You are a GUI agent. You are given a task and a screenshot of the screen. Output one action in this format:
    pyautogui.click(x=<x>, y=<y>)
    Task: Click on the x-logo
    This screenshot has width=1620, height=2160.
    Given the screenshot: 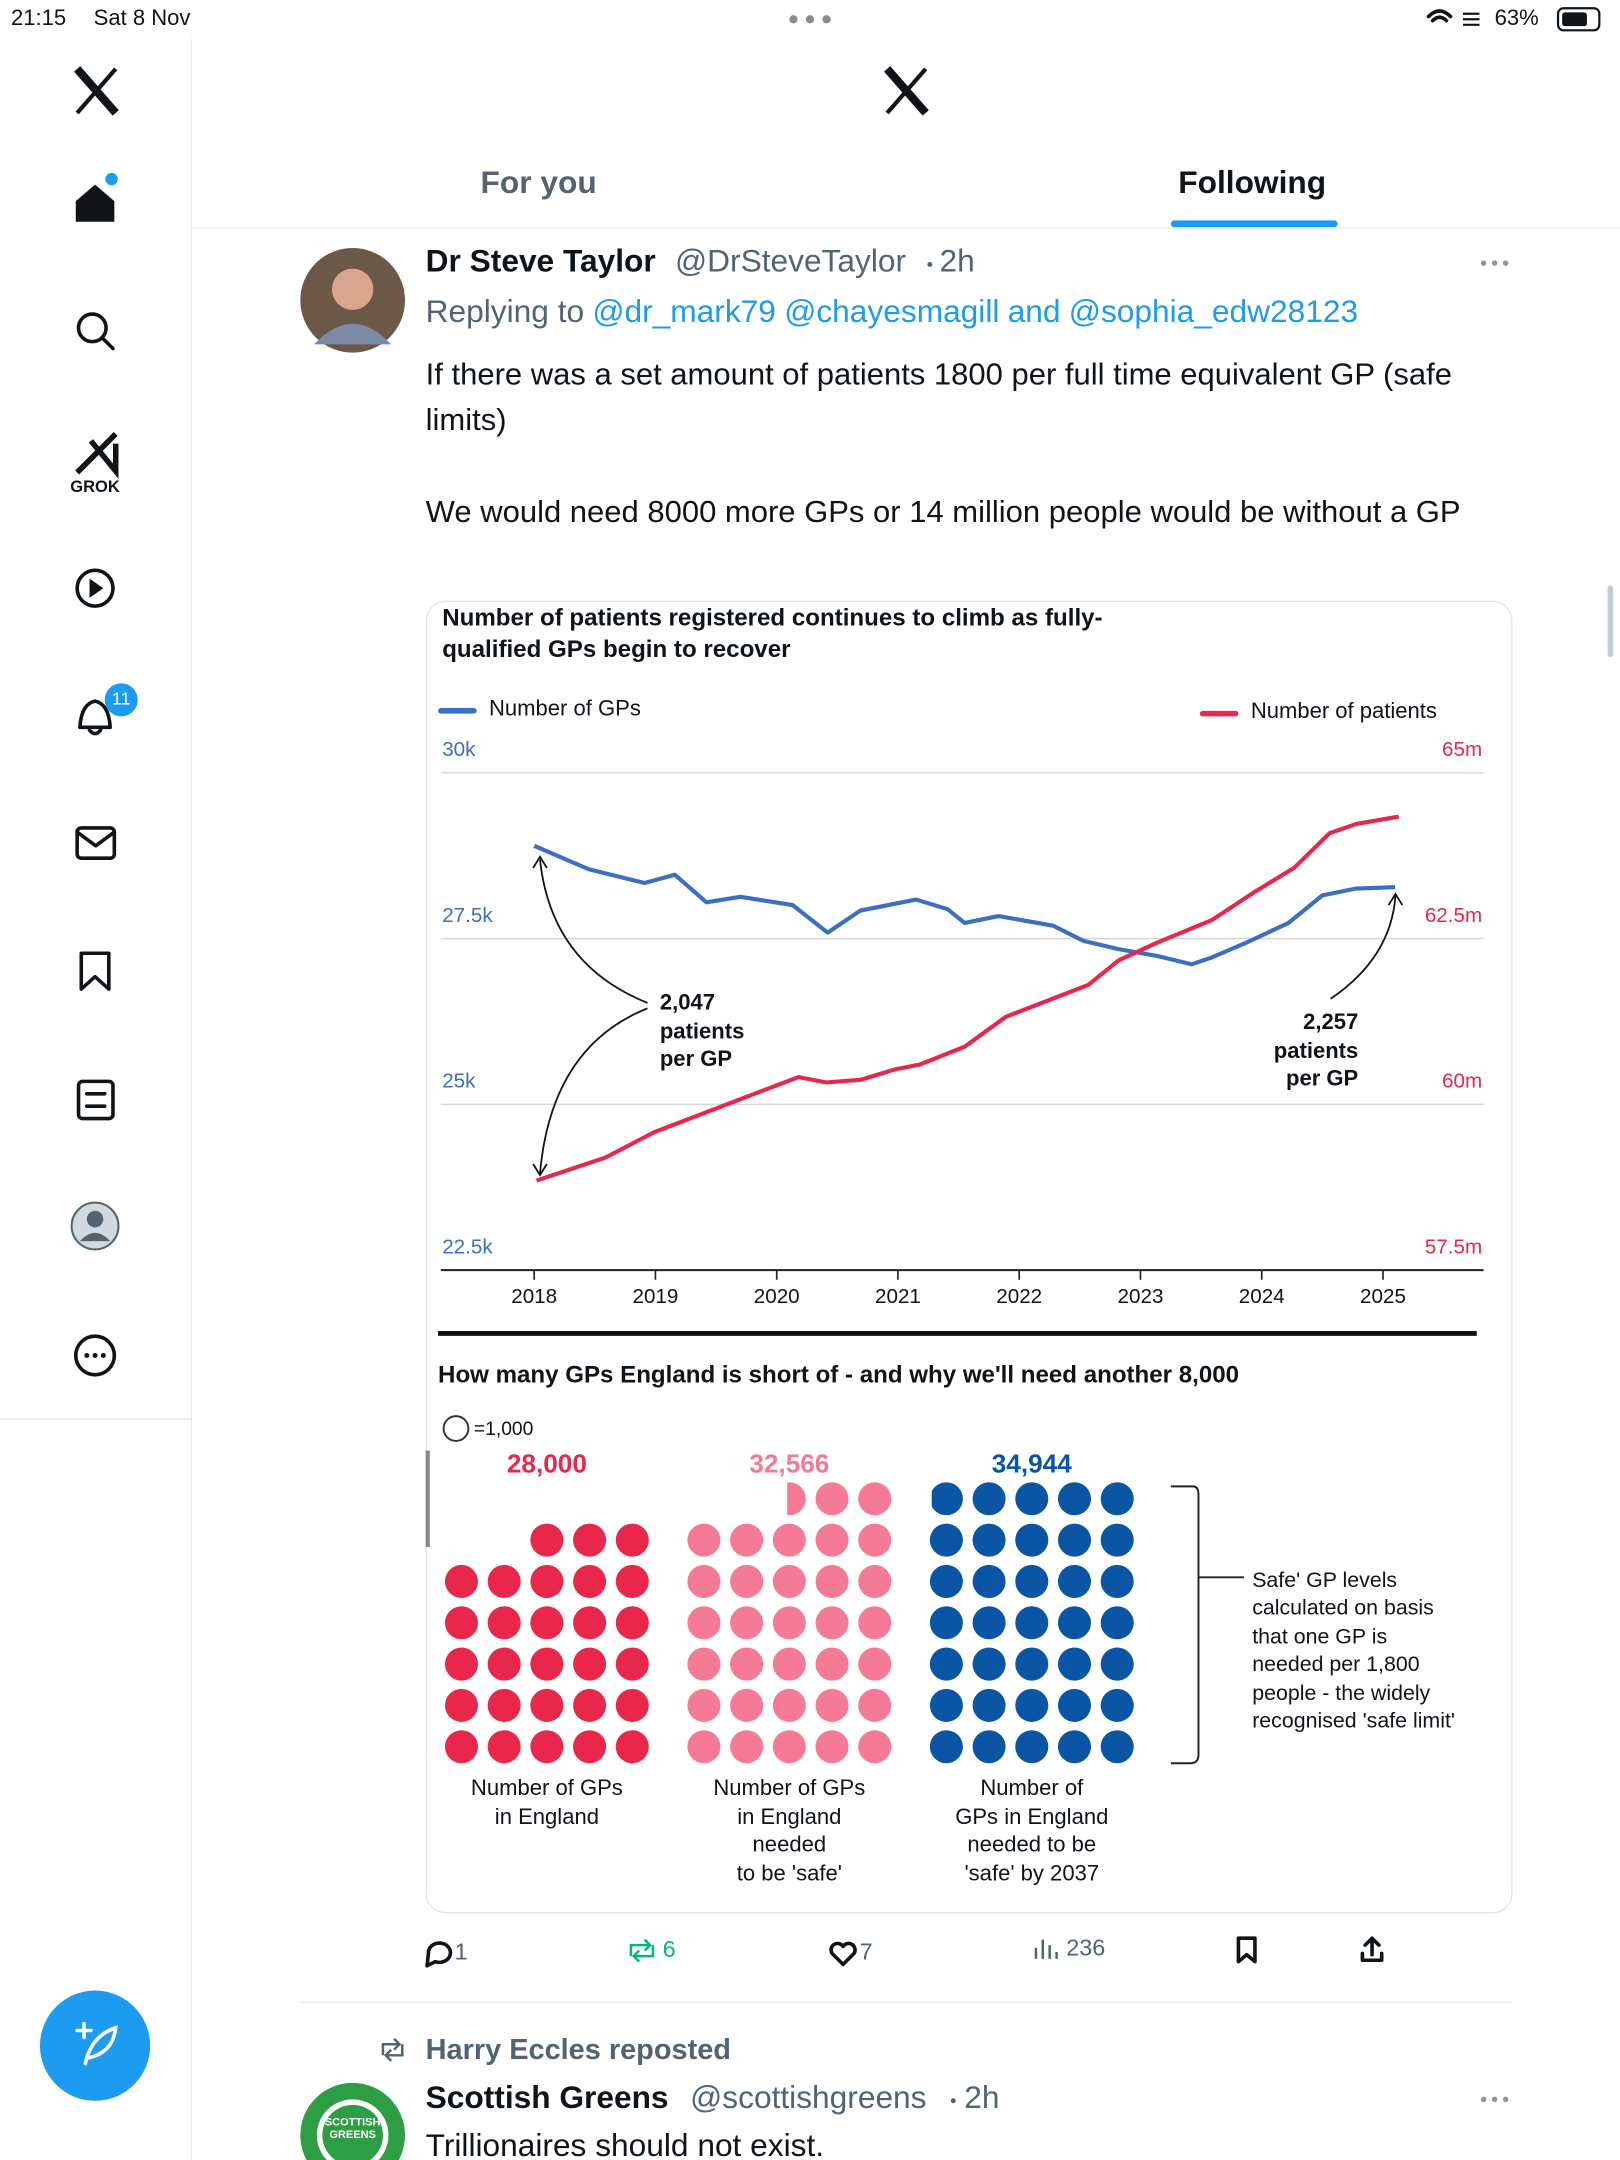 What is the action you would take?
    pyautogui.click(x=96, y=91)
    